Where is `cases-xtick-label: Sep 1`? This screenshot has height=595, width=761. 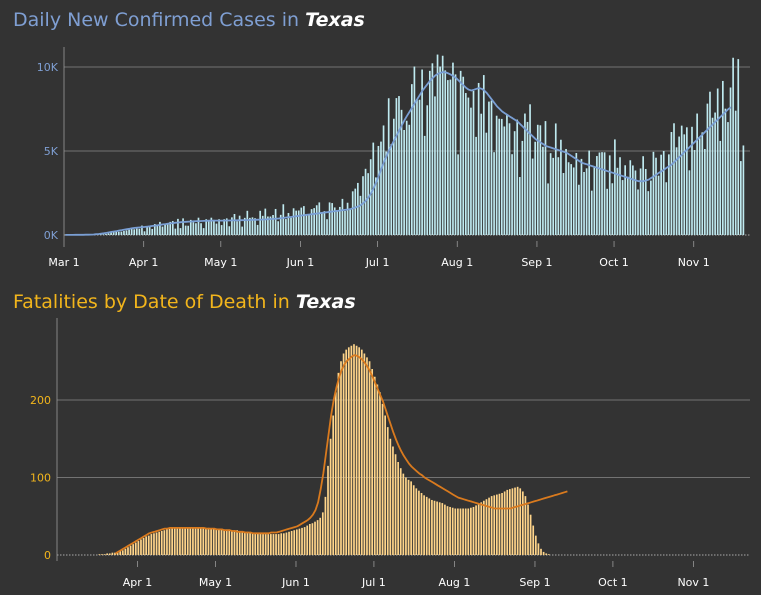 cases-xtick-label: Sep 1 is located at coordinates (536, 262).